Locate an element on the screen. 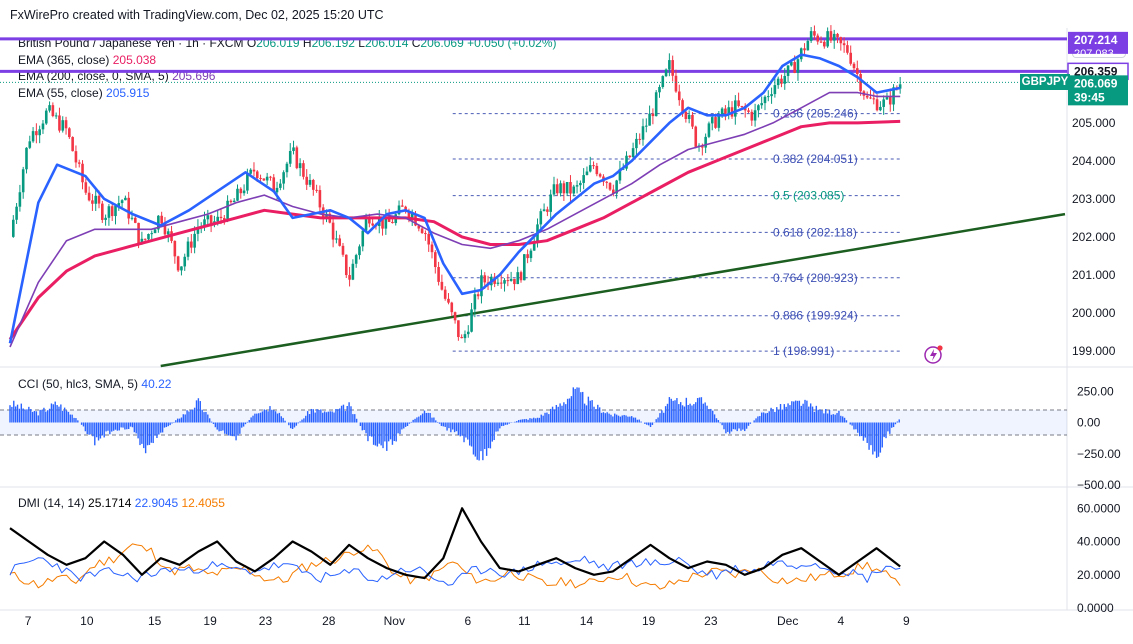 This screenshot has width=1133, height=644. cci-tick-label: 0.00 is located at coordinates (1089, 423).